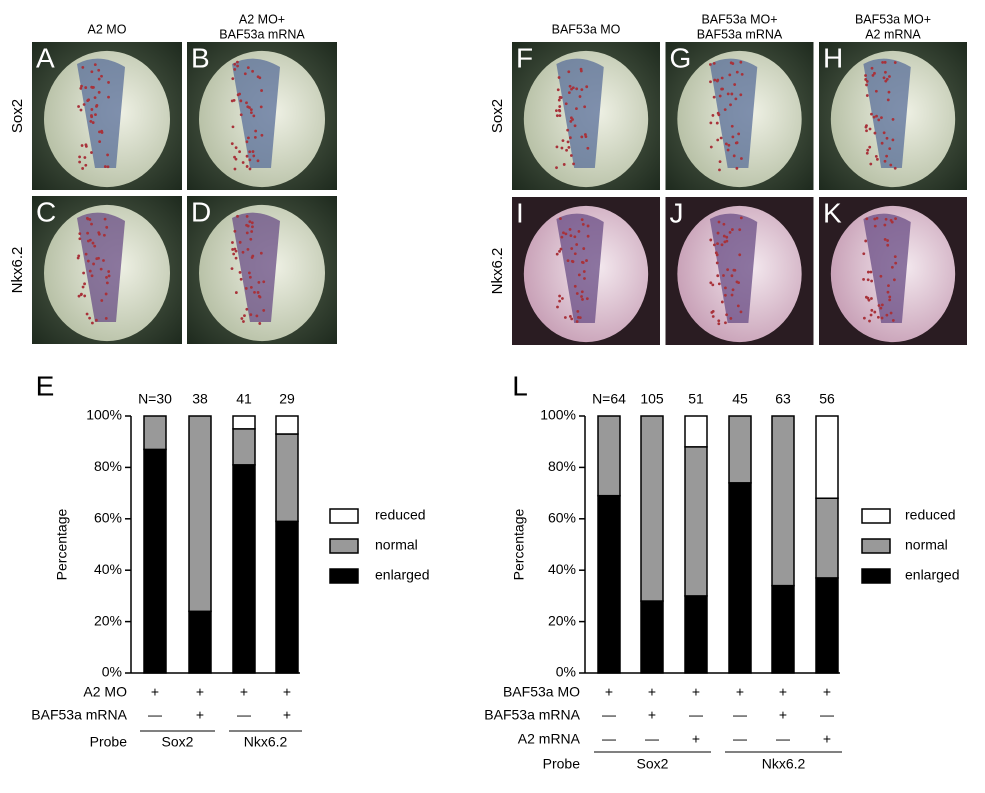 The height and width of the screenshot is (793, 985). What do you see at coordinates (524, 57) in the screenshot?
I see `panel-letter: F` at bounding box center [524, 57].